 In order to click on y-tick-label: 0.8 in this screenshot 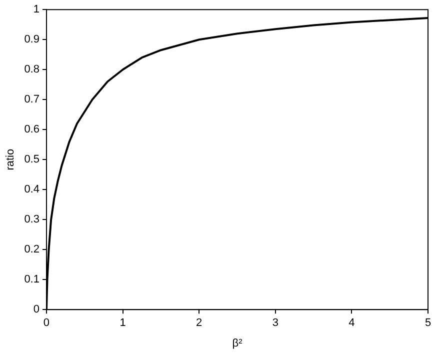, I will do `click(32, 70)`.